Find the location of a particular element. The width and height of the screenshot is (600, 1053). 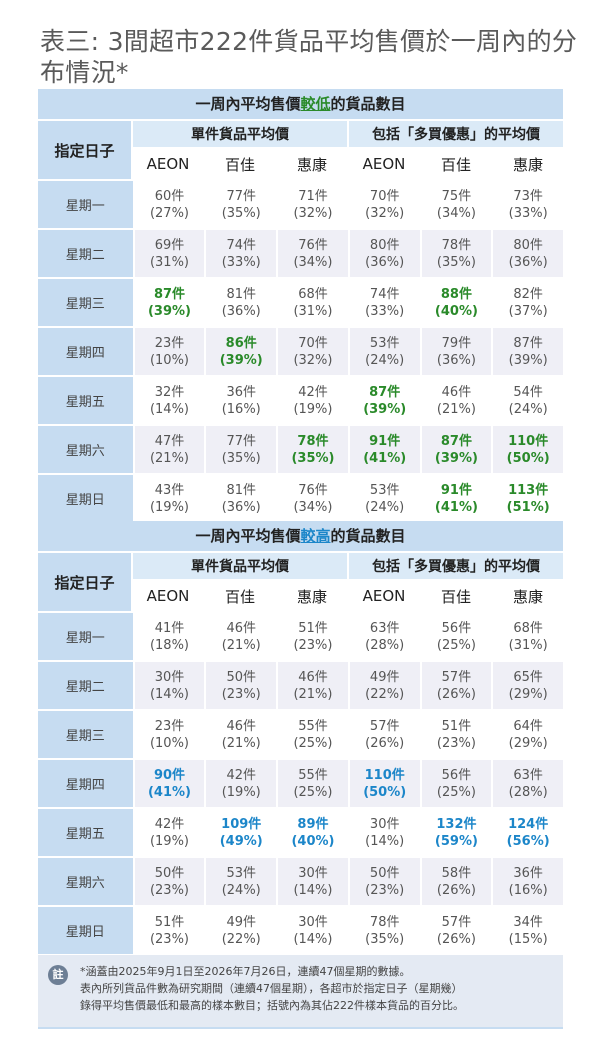

item-count: 74件 is located at coordinates (384, 294).